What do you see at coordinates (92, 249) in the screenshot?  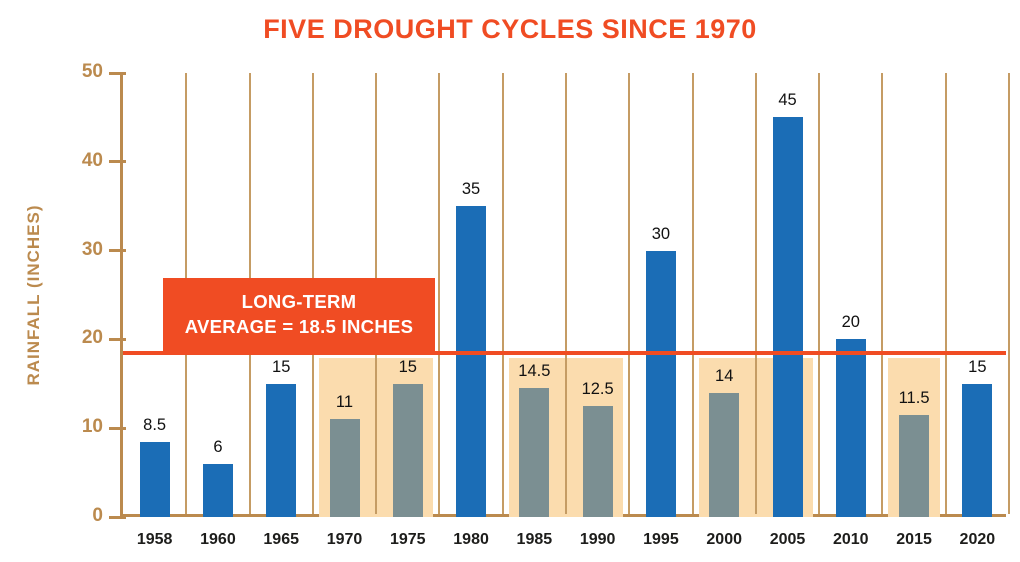 I see `y-tick-label: 30` at bounding box center [92, 249].